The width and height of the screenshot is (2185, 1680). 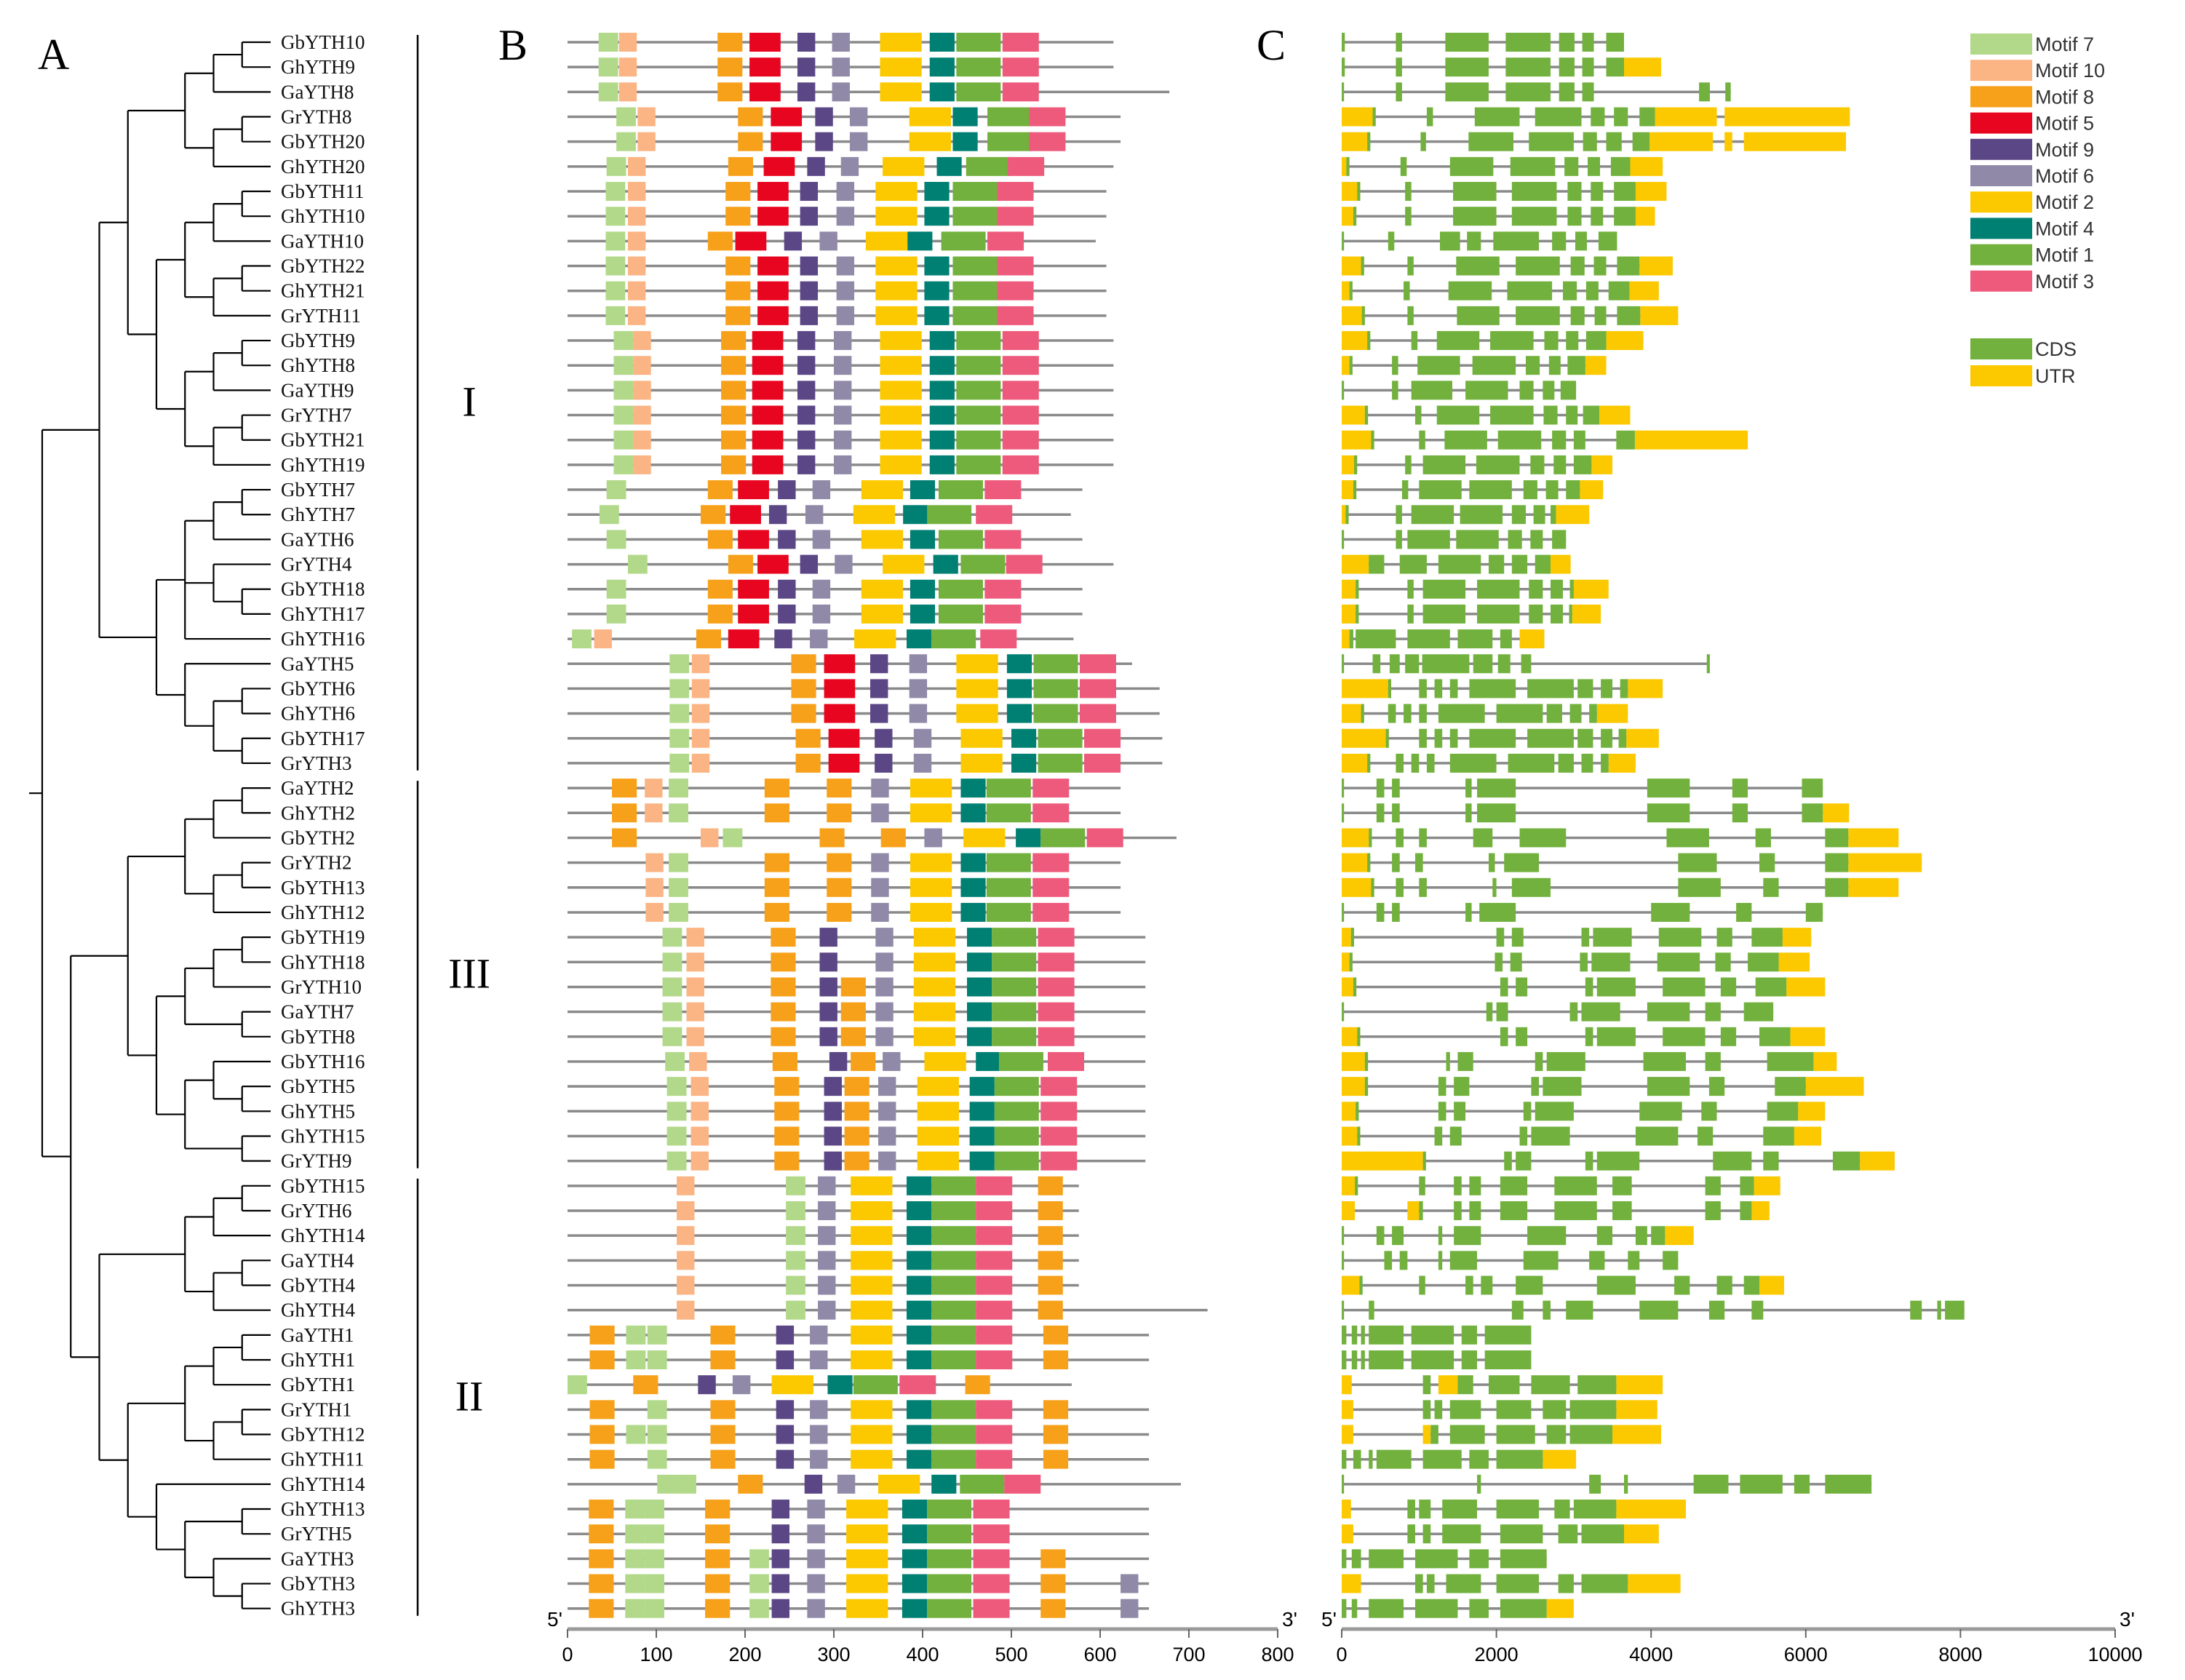 What do you see at coordinates (2064, 281) in the screenshot?
I see `legend-label: Motif 3` at bounding box center [2064, 281].